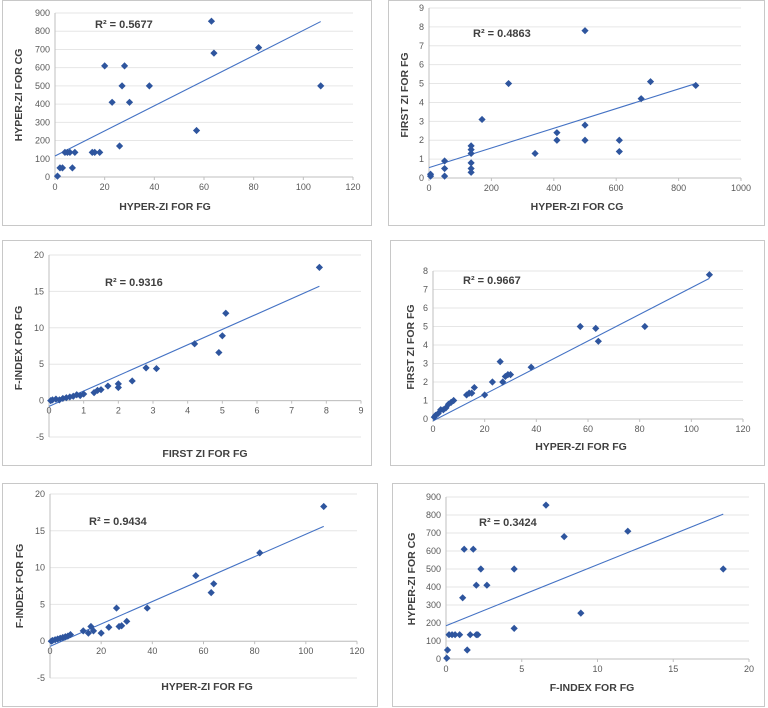  Describe the element at coordinates (421, 27) in the screenshot. I see `y-tick-label: 8` at that location.